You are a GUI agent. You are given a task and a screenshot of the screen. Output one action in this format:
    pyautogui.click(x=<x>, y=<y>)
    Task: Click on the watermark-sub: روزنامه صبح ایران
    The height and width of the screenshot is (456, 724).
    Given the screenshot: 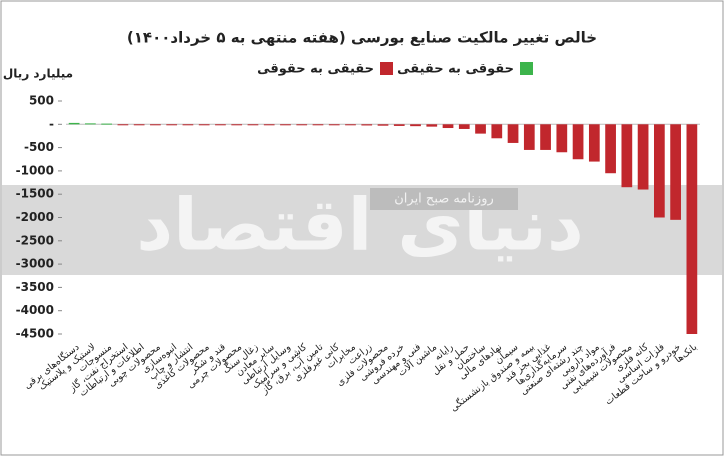 What is the action you would take?
    pyautogui.click(x=444, y=199)
    